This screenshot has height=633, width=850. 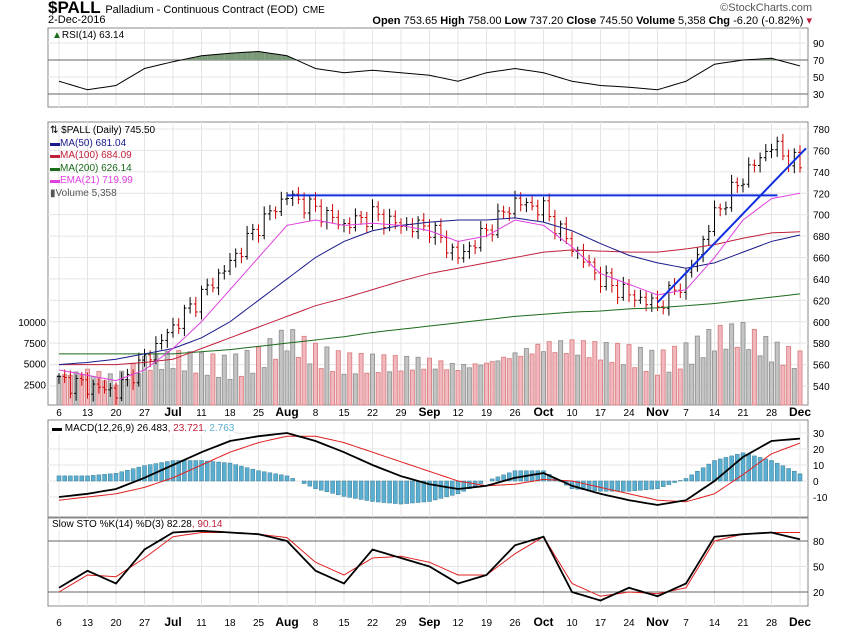 What do you see at coordinates (819, 466) in the screenshot?
I see `macd-tick: 10` at bounding box center [819, 466].